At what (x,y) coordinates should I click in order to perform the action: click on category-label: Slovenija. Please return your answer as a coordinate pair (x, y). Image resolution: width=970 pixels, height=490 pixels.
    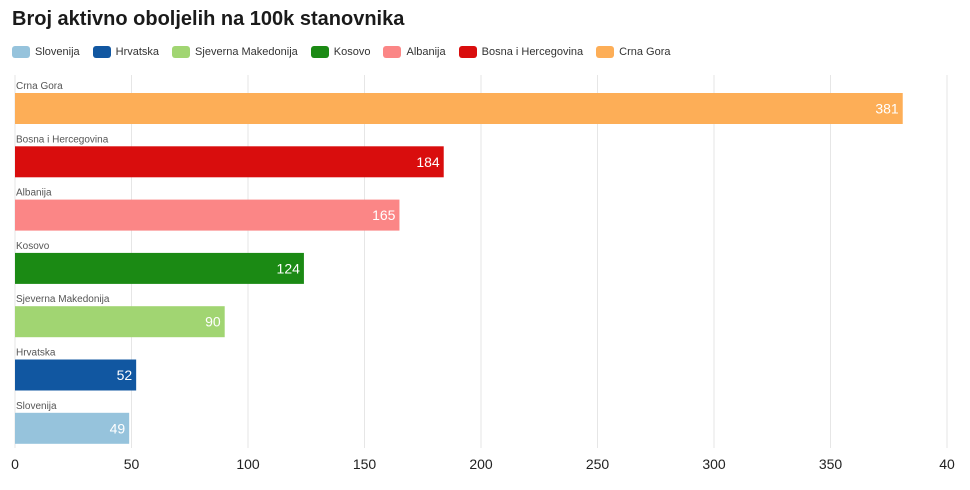
    Looking at the image, I should click on (36, 406).